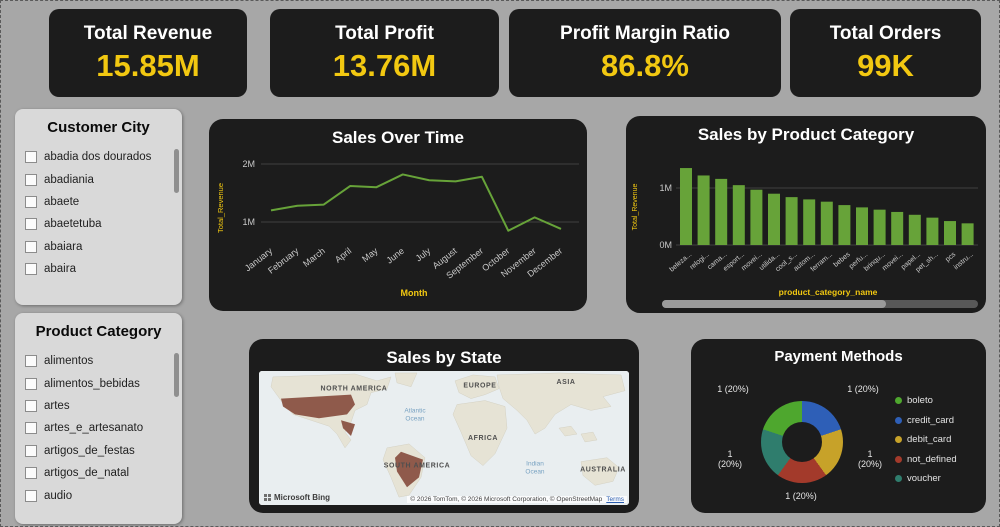 This screenshot has height=527, width=1000. Describe the element at coordinates (57, 405) in the screenshot. I see `slicer-item-label: artes` at that location.